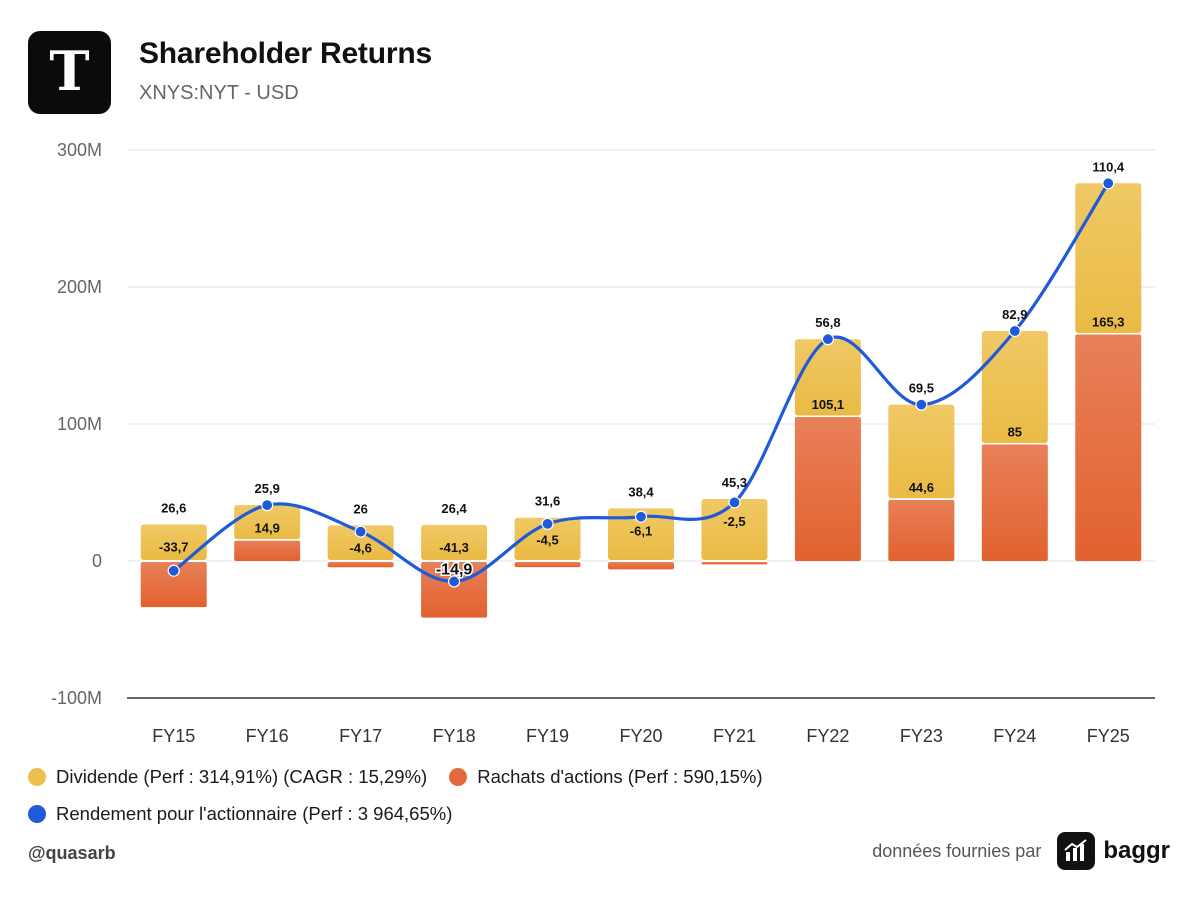 The width and height of the screenshot is (1200, 900). Describe the element at coordinates (79, 424) in the screenshot. I see `y-tick-label: 100M` at that location.